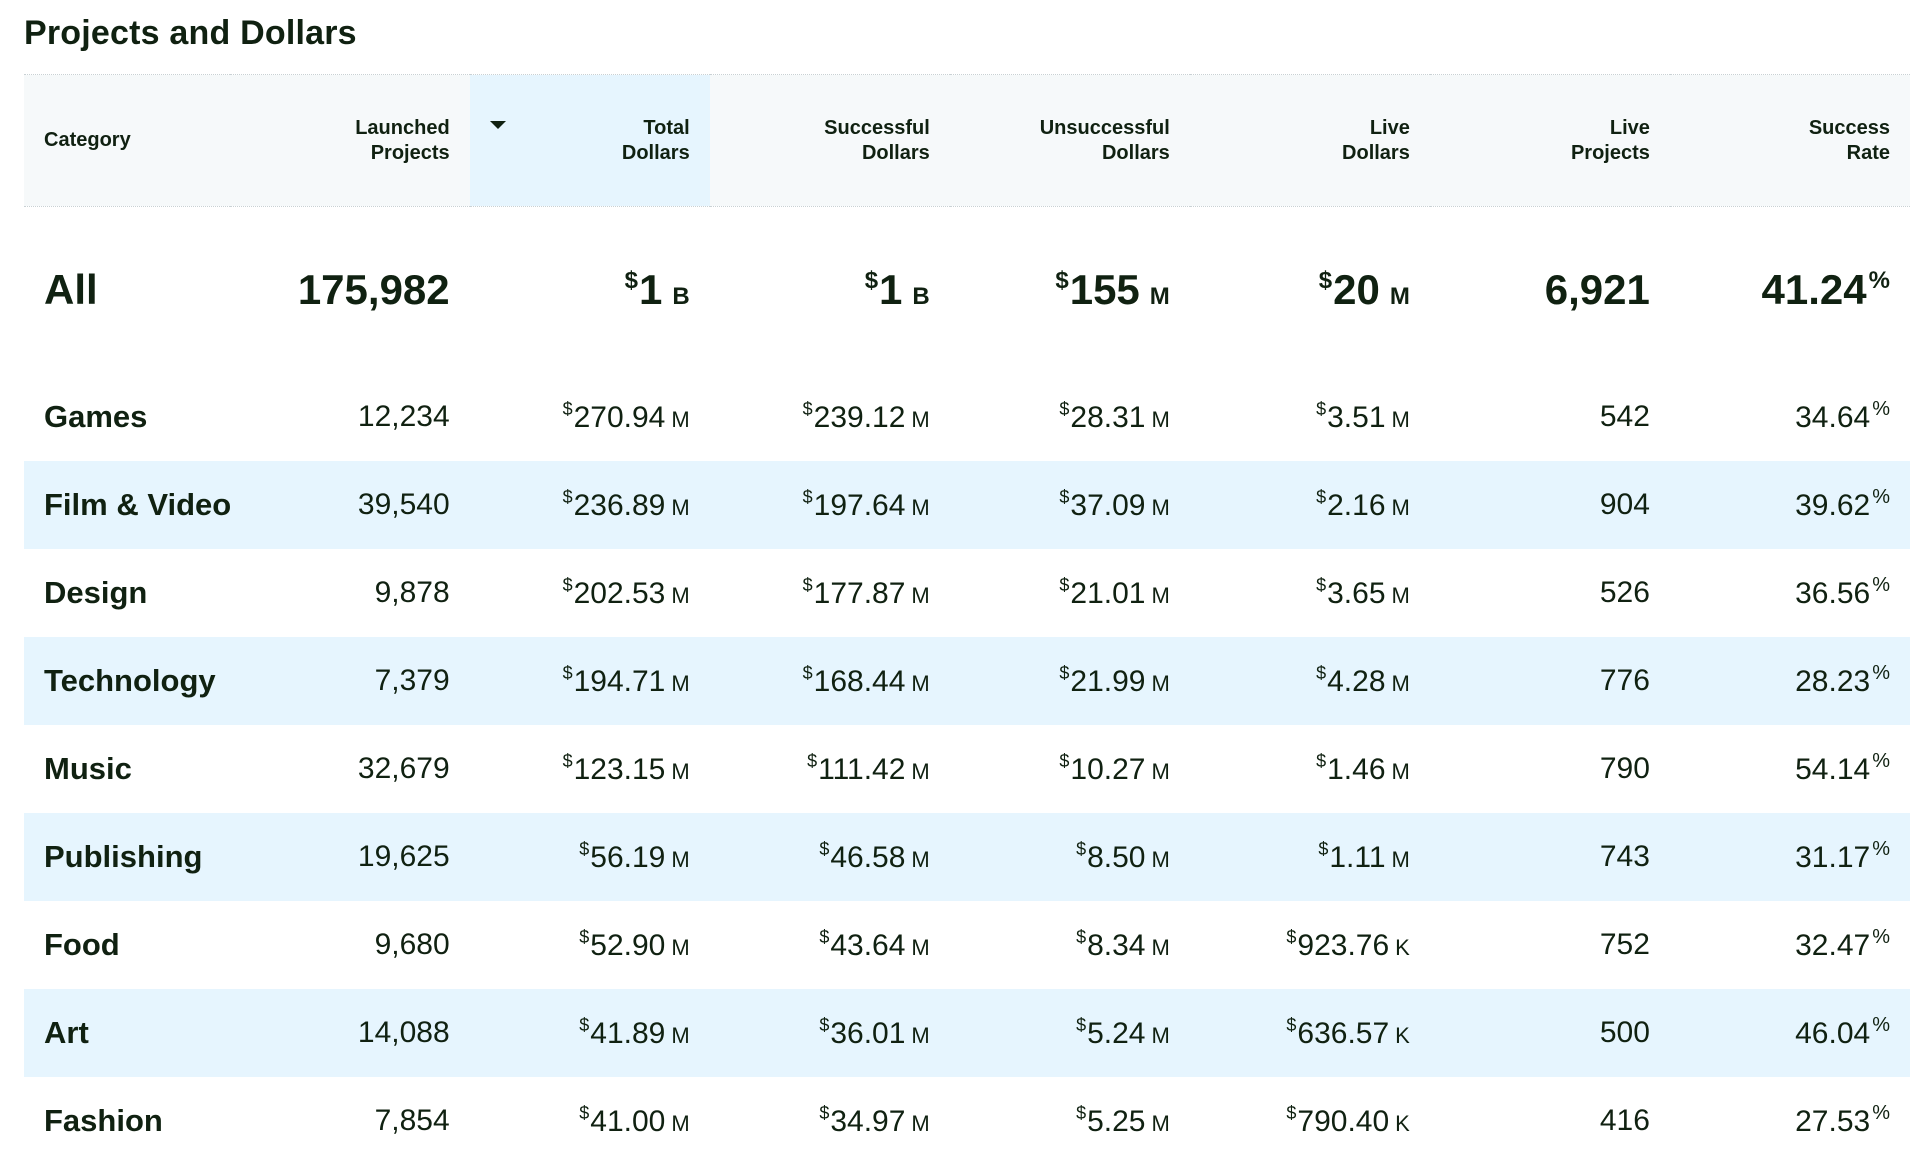 The width and height of the screenshot is (1910, 1165). What do you see at coordinates (1624, 504) in the screenshot?
I see `live-projects-cell: 904` at bounding box center [1624, 504].